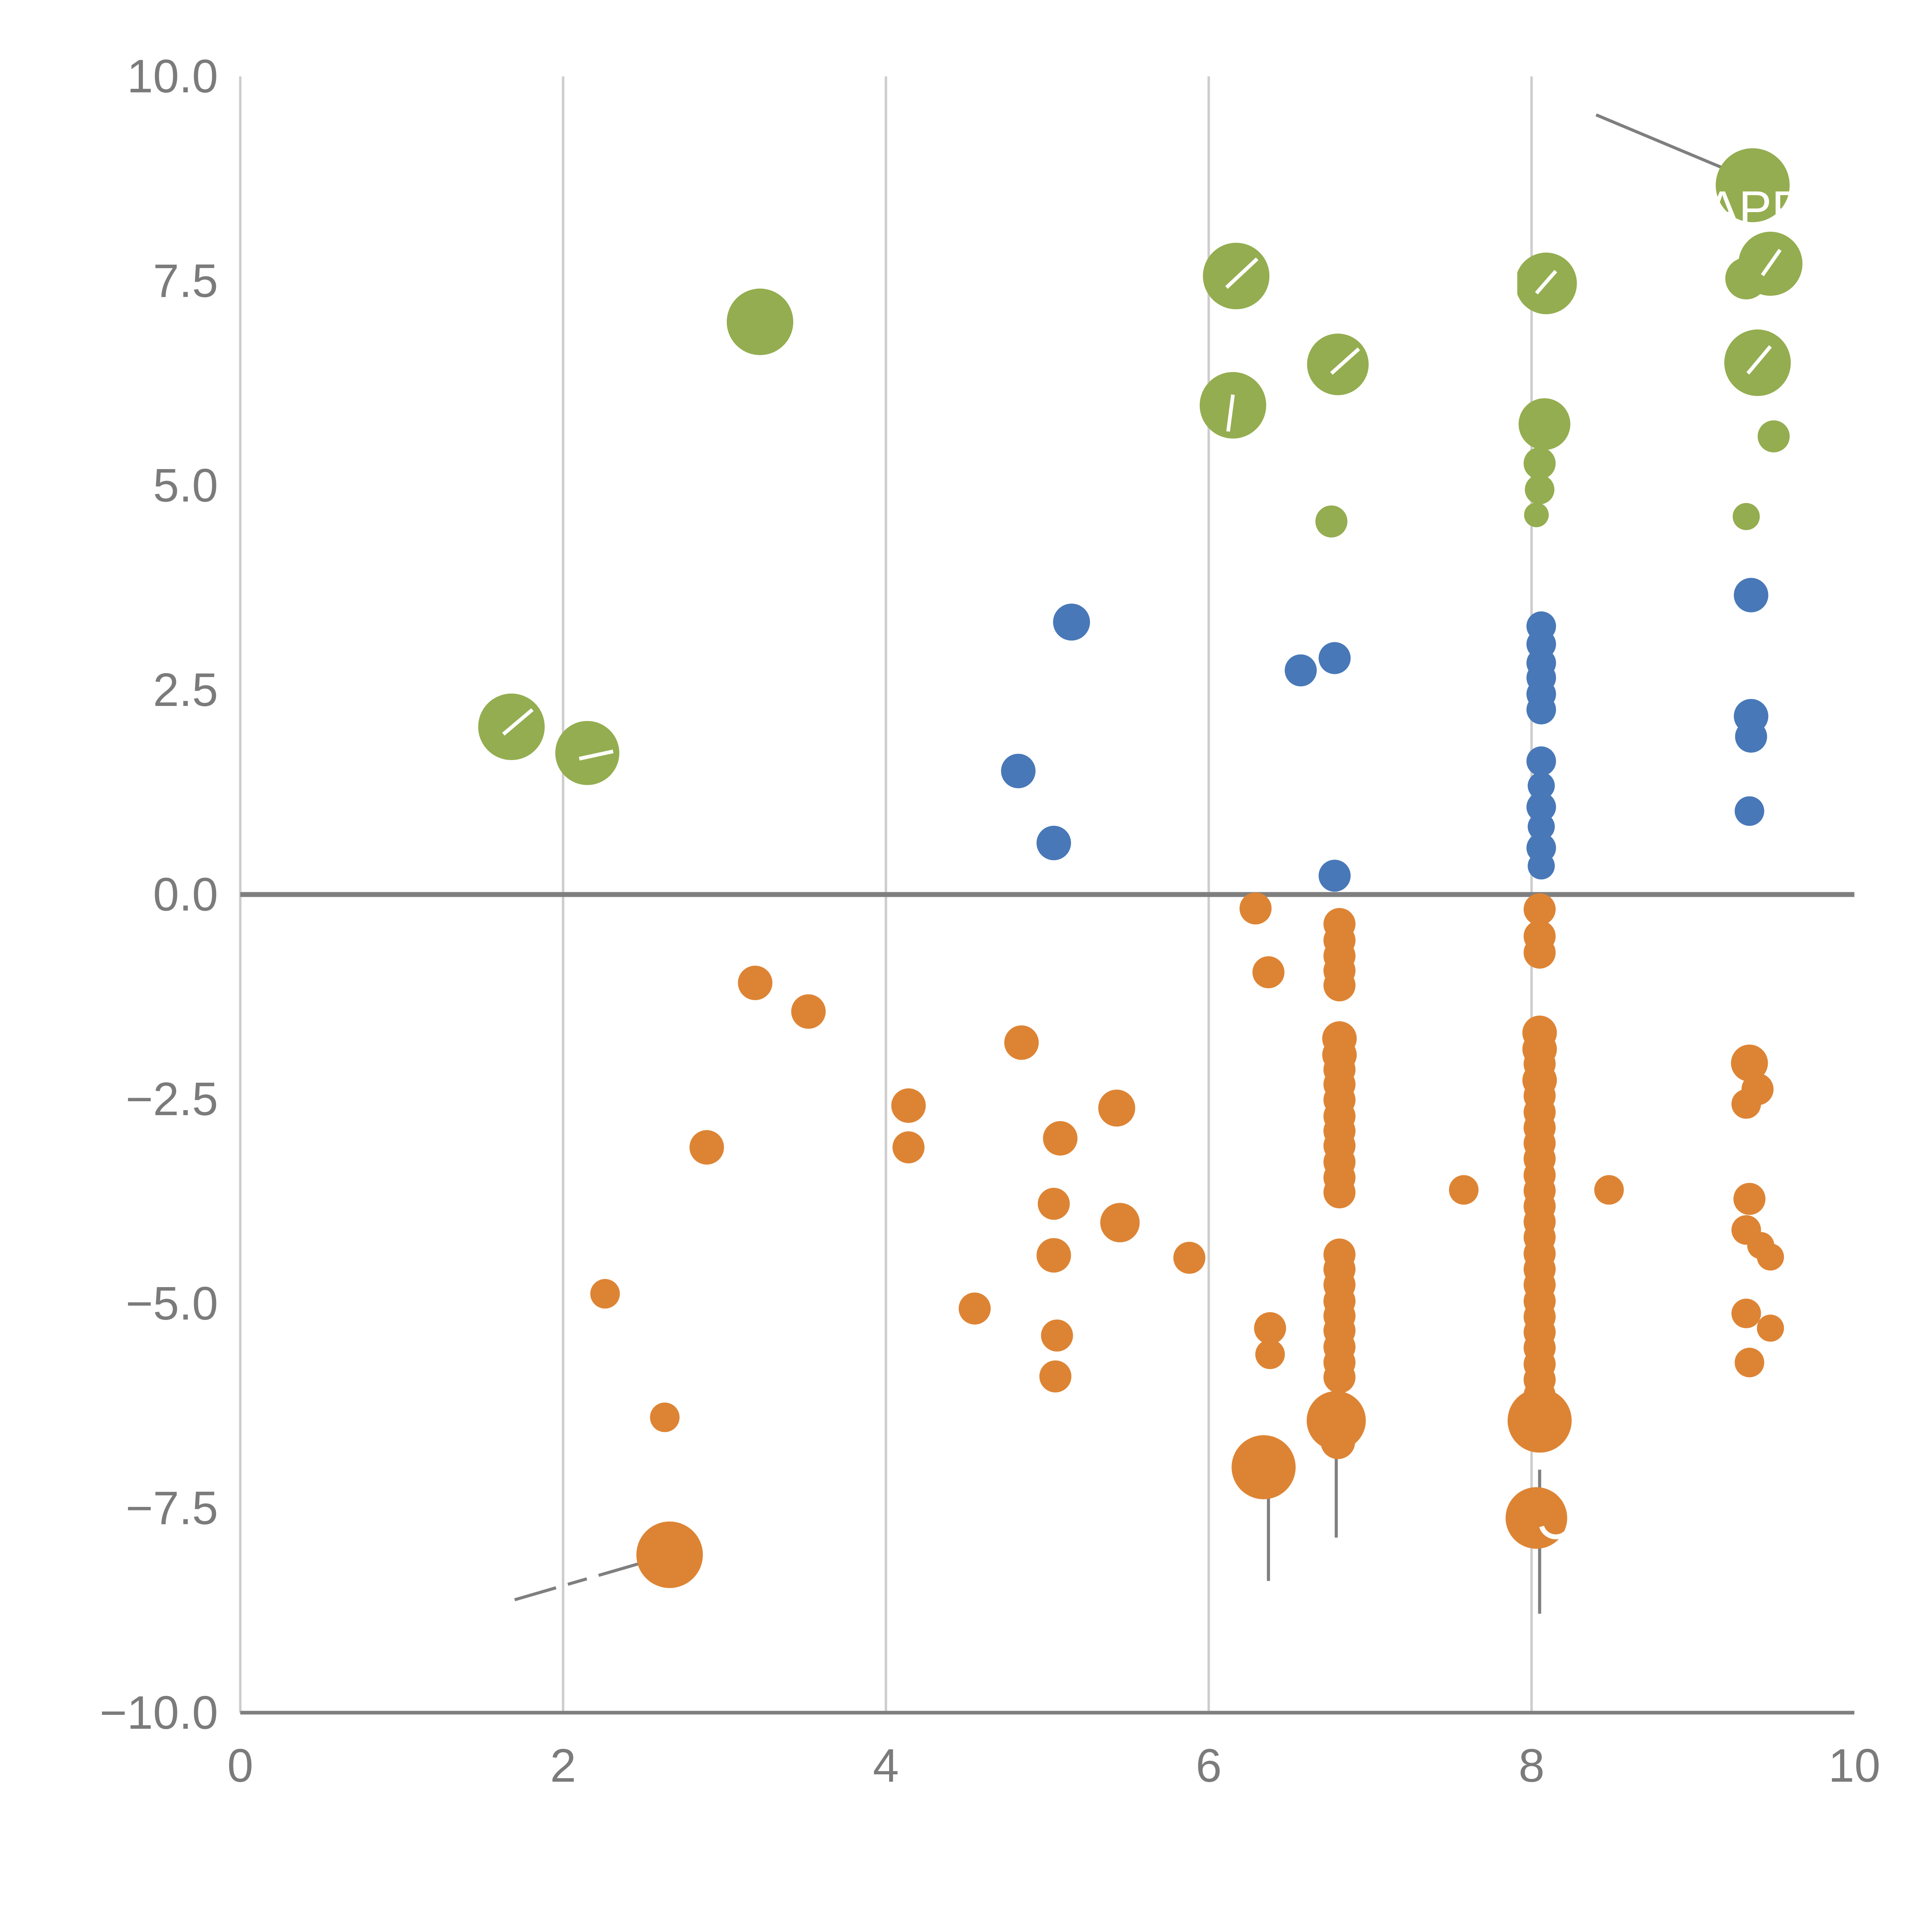 The width and height of the screenshot is (1932, 1932). Describe the element at coordinates (563, 1766) in the screenshot. I see `x-tick-label: 2` at that location.